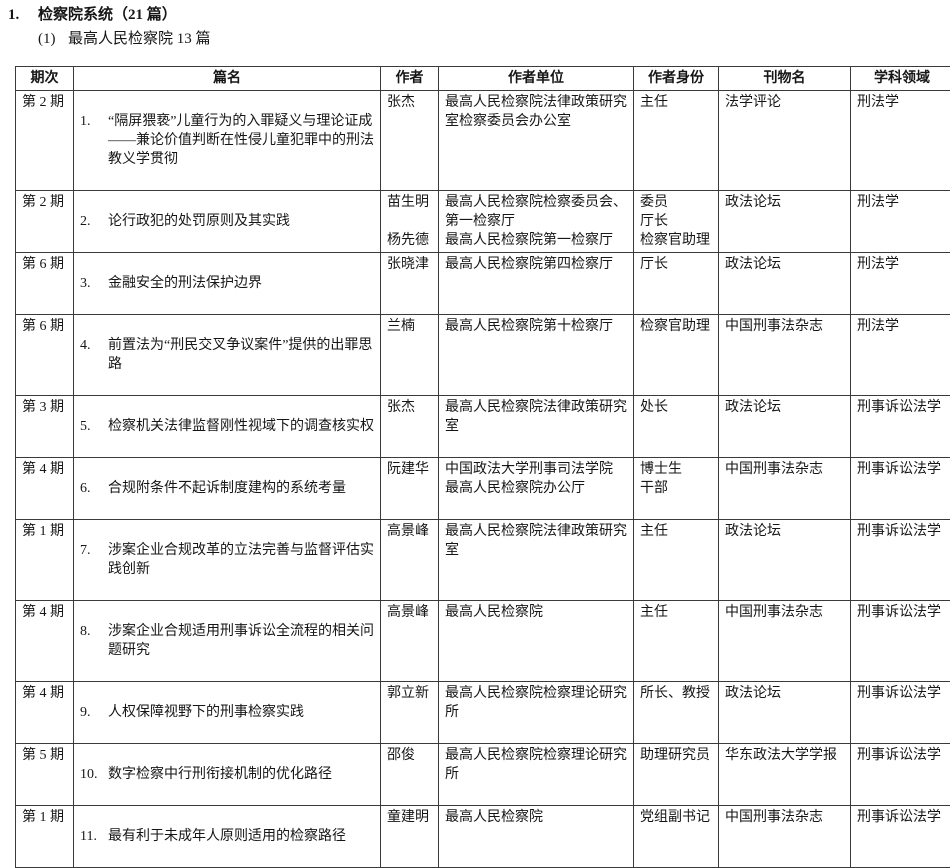 The height and width of the screenshot is (868, 950). I want to click on article-title-group: 5. 检察机关法律监督刚性视域下的调查核实权, so click(228, 426).